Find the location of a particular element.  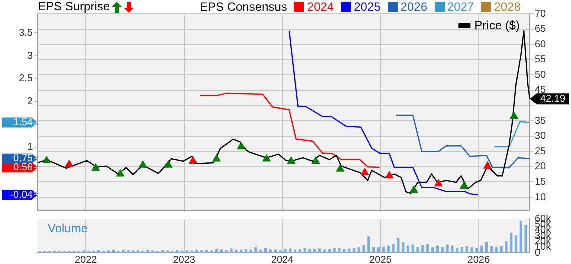

y2-tick-label: 10 is located at coordinates (541, 198).